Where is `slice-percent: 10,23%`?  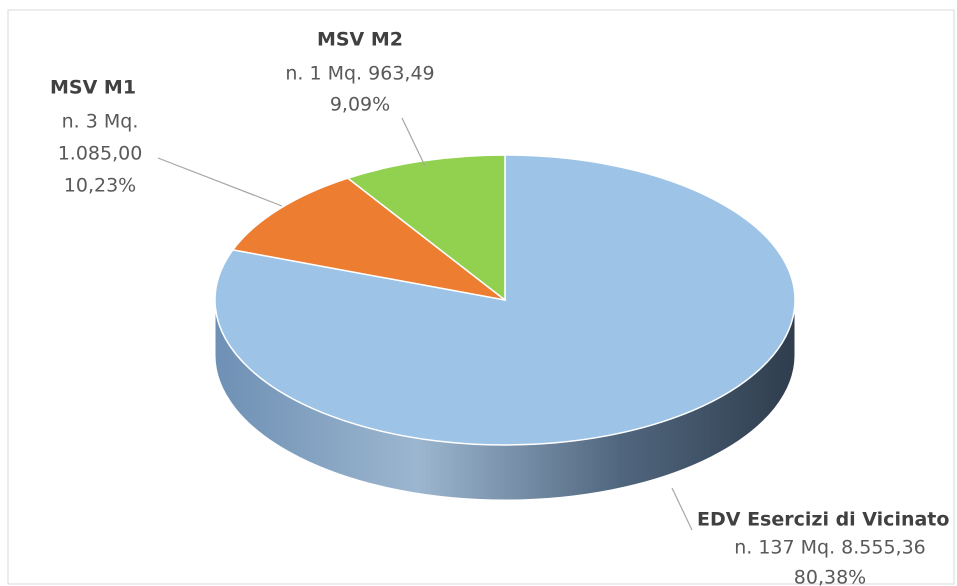
slice-percent: 10,23% is located at coordinates (100, 186).